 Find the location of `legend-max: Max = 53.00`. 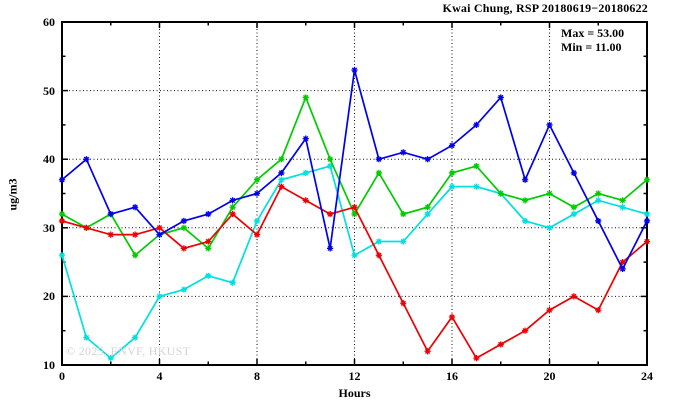

legend-max: Max = 53.00 is located at coordinates (593, 33).